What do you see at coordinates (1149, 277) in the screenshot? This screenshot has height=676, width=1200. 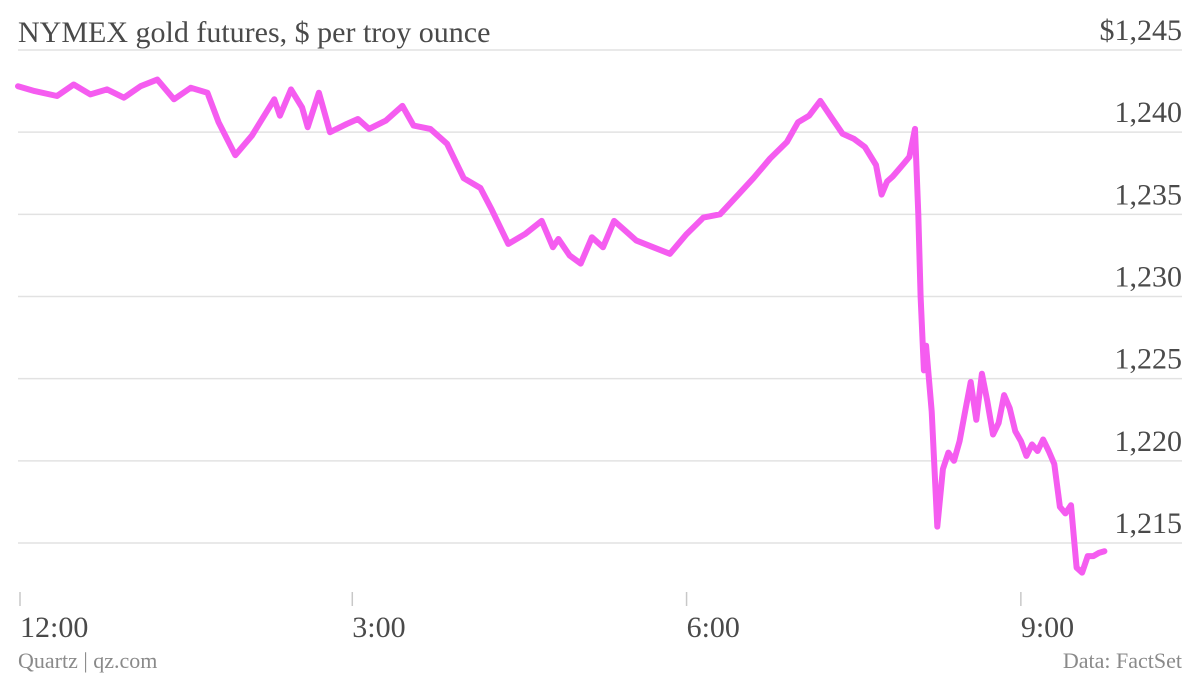 I see `y-tick-label: 1,230` at bounding box center [1149, 277].